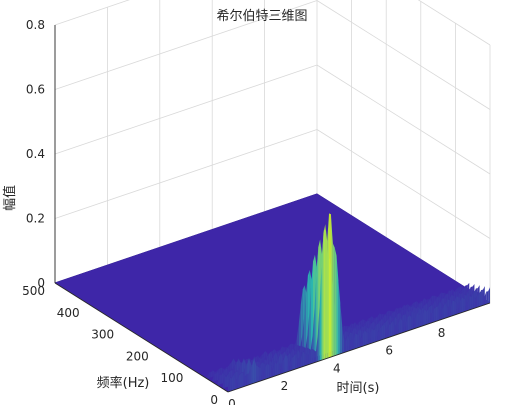  Describe the element at coordinates (285, 386) in the screenshot. I see `x-tick-label: 2` at that location.